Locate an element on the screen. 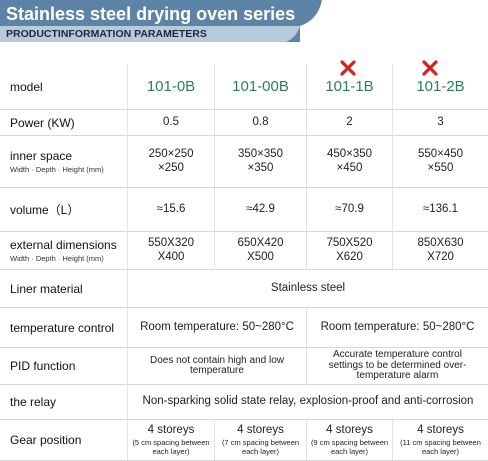  table-cell: Stainless steel is located at coordinates (307, 289).